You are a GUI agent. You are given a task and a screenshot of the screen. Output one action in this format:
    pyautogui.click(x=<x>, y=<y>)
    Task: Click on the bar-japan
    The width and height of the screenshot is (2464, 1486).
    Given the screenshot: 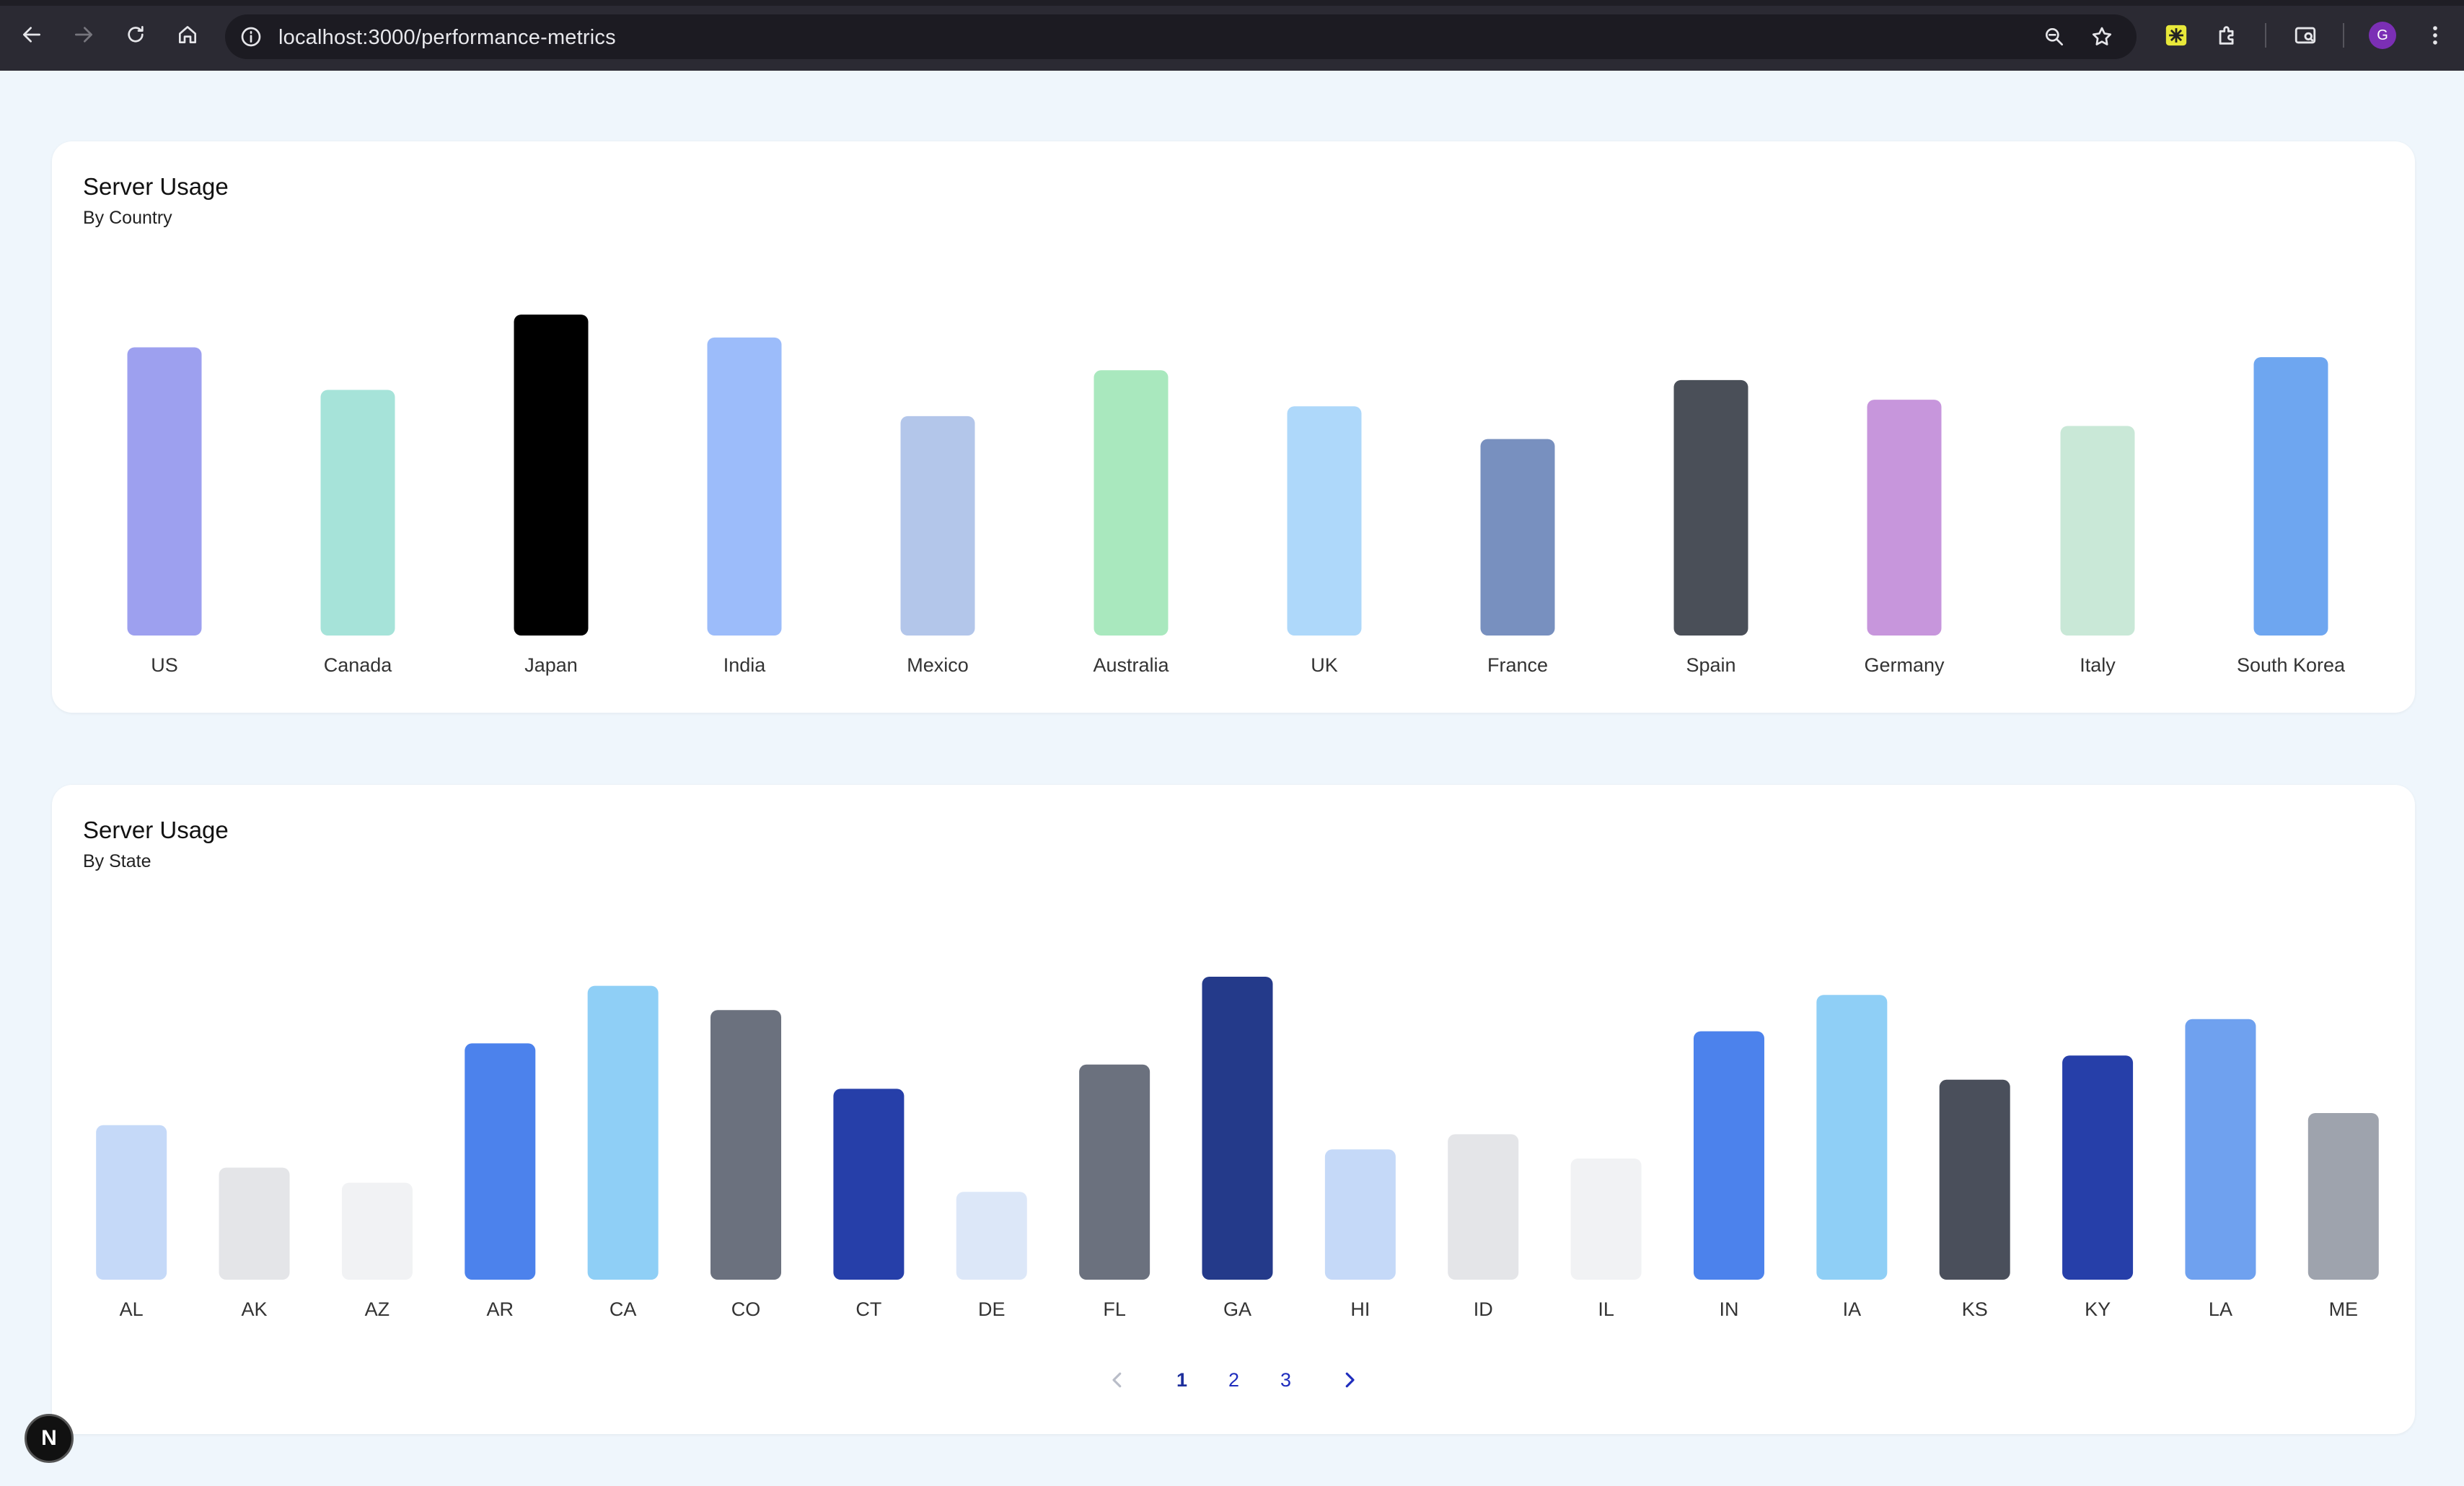 What is the action you would take?
    pyautogui.click(x=551, y=475)
    